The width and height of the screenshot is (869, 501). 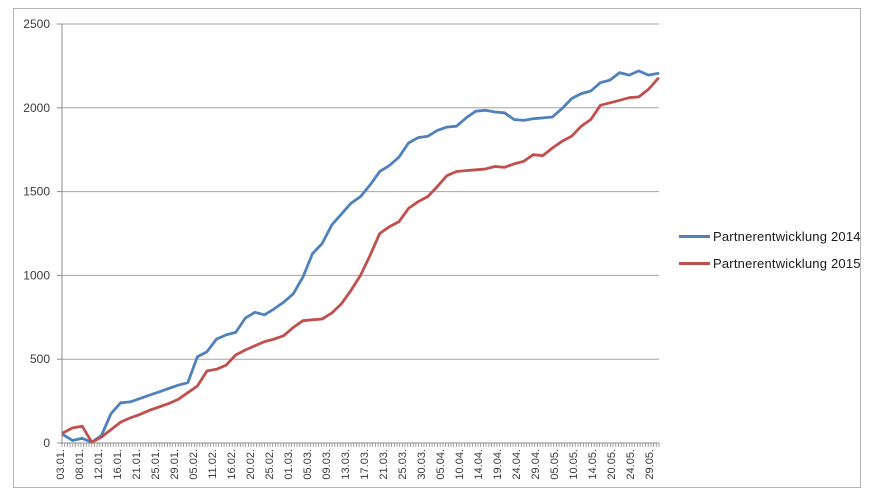 What do you see at coordinates (479, 464) in the screenshot?
I see `x-axis-label: 14.04.` at bounding box center [479, 464].